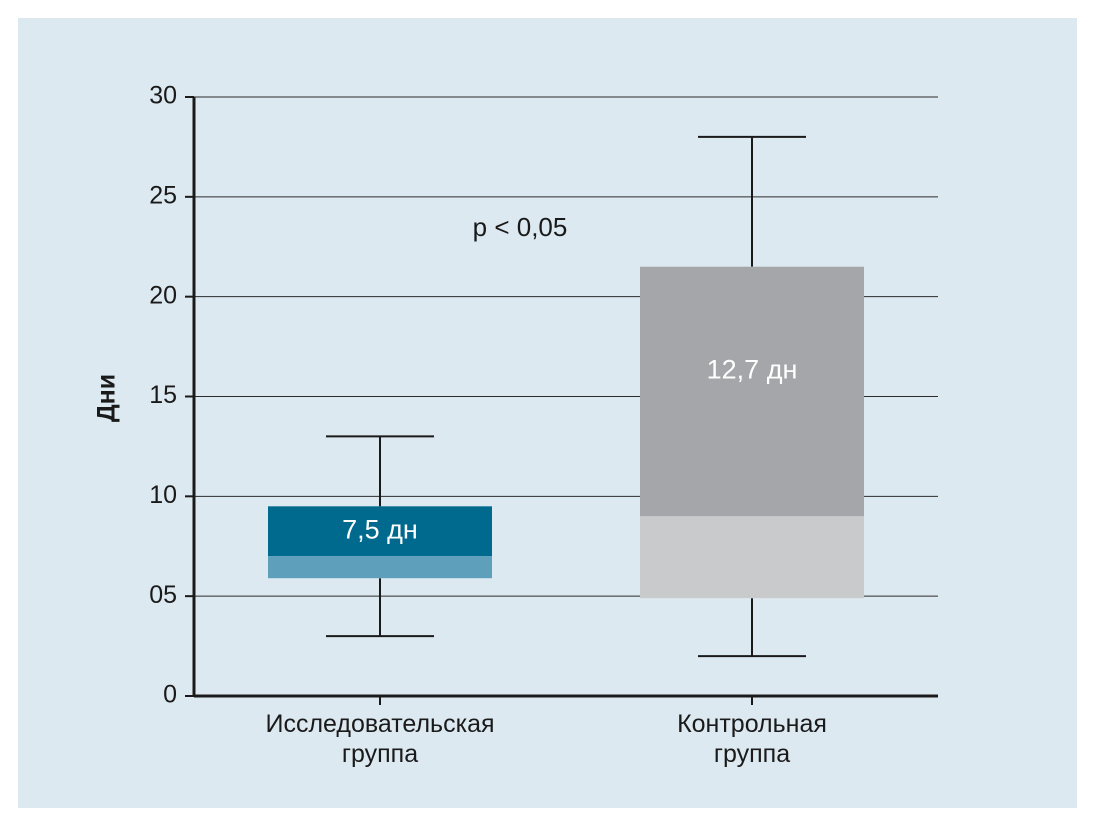 The height and width of the screenshot is (825, 1103). Describe the element at coordinates (163, 595) in the screenshot. I see `y-tick-label: 05` at that location.